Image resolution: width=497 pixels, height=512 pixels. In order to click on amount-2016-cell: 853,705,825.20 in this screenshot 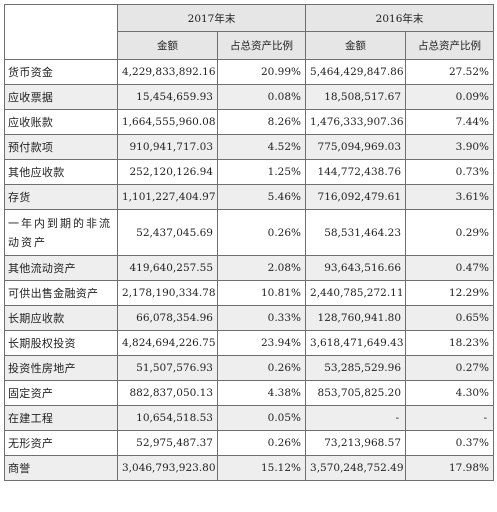, I will do `click(356, 393)`.